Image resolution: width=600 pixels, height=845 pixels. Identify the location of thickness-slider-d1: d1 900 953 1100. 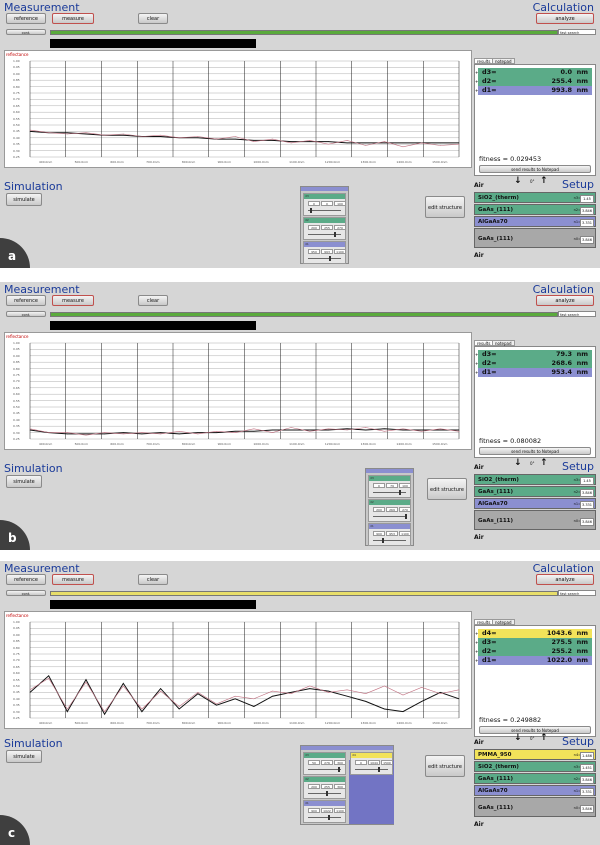
(389, 534).